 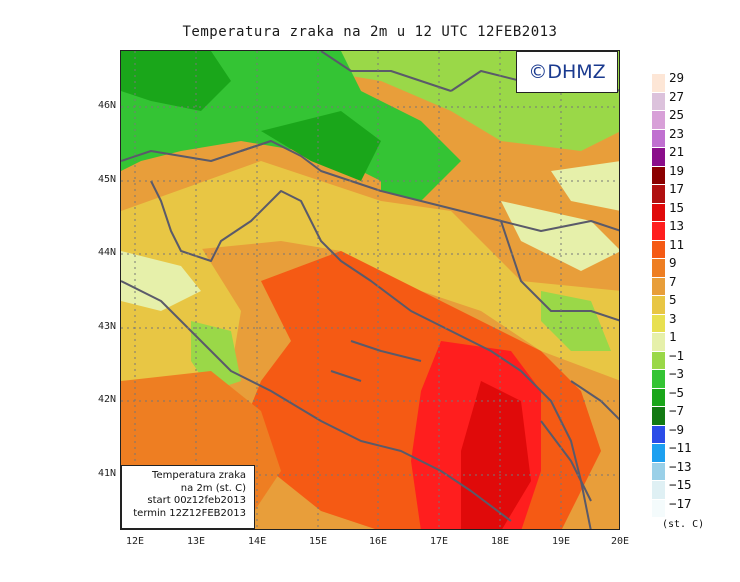 I want to click on legend-unit: (st. C), so click(x=683, y=524).